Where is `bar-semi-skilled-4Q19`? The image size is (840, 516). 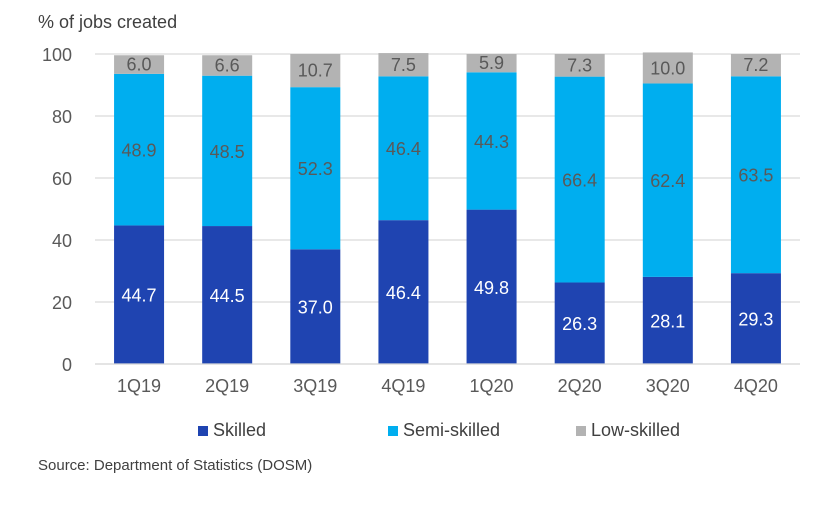 bar-semi-skilled-4Q19 is located at coordinates (403, 148).